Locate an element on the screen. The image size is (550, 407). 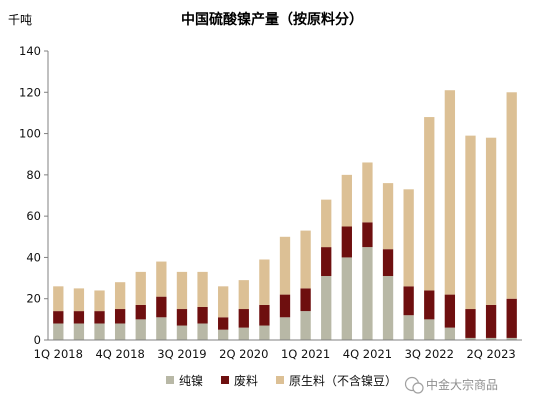
x-tick-label: 2Q 2023 is located at coordinates (490, 354).